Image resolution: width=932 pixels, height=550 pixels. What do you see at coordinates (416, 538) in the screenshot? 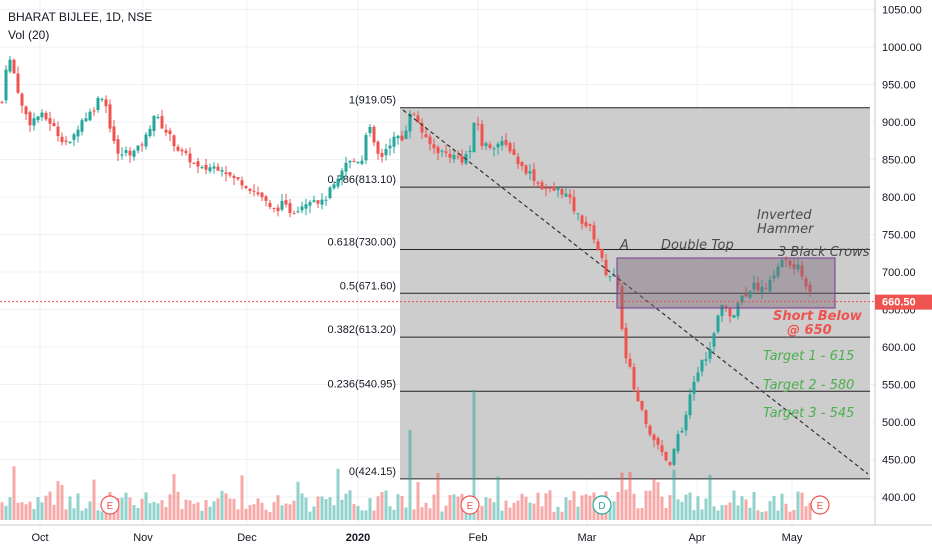
I see `time-axis: Oct Nov Dec 2020 Feb Mar Apr May` at bounding box center [416, 538].